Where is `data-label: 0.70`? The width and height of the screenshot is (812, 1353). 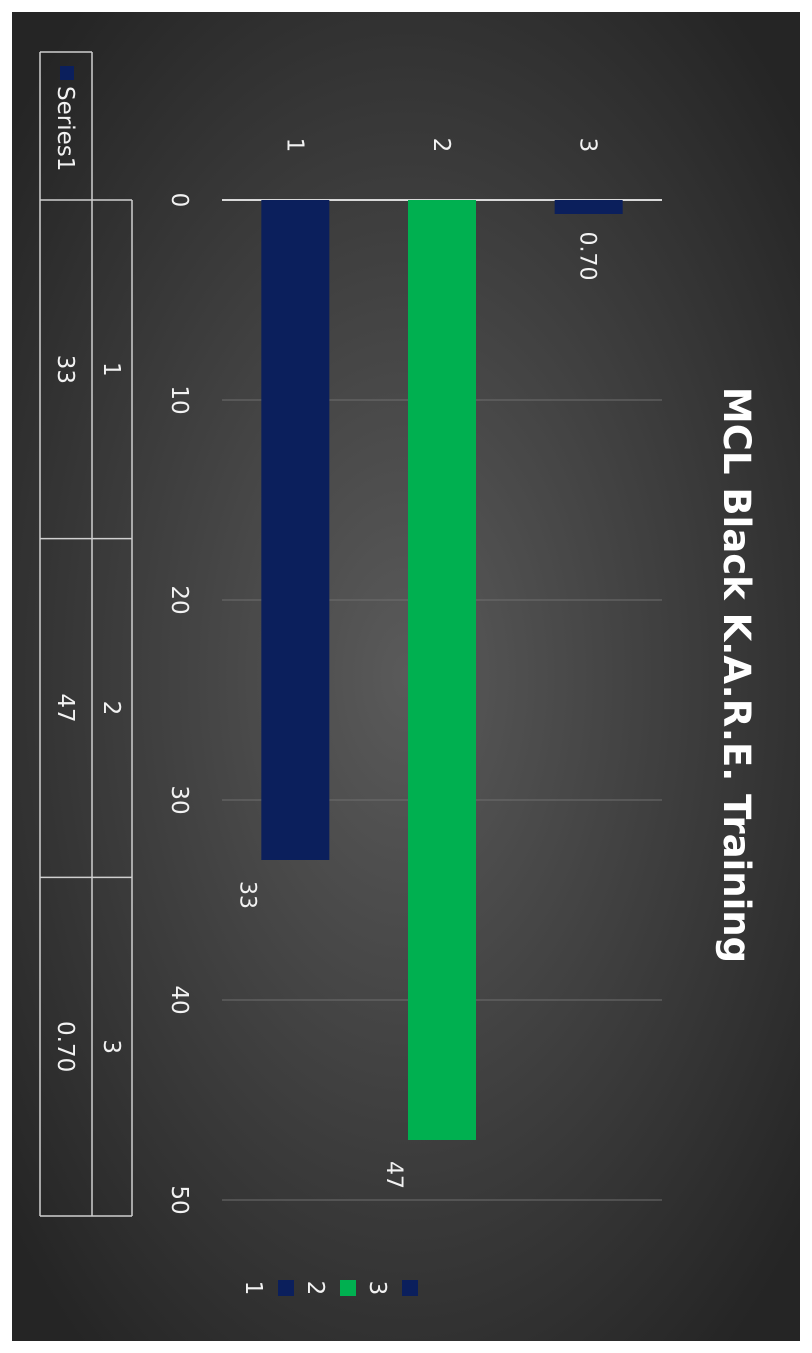 data-label: 0.70 is located at coordinates (587, 256).